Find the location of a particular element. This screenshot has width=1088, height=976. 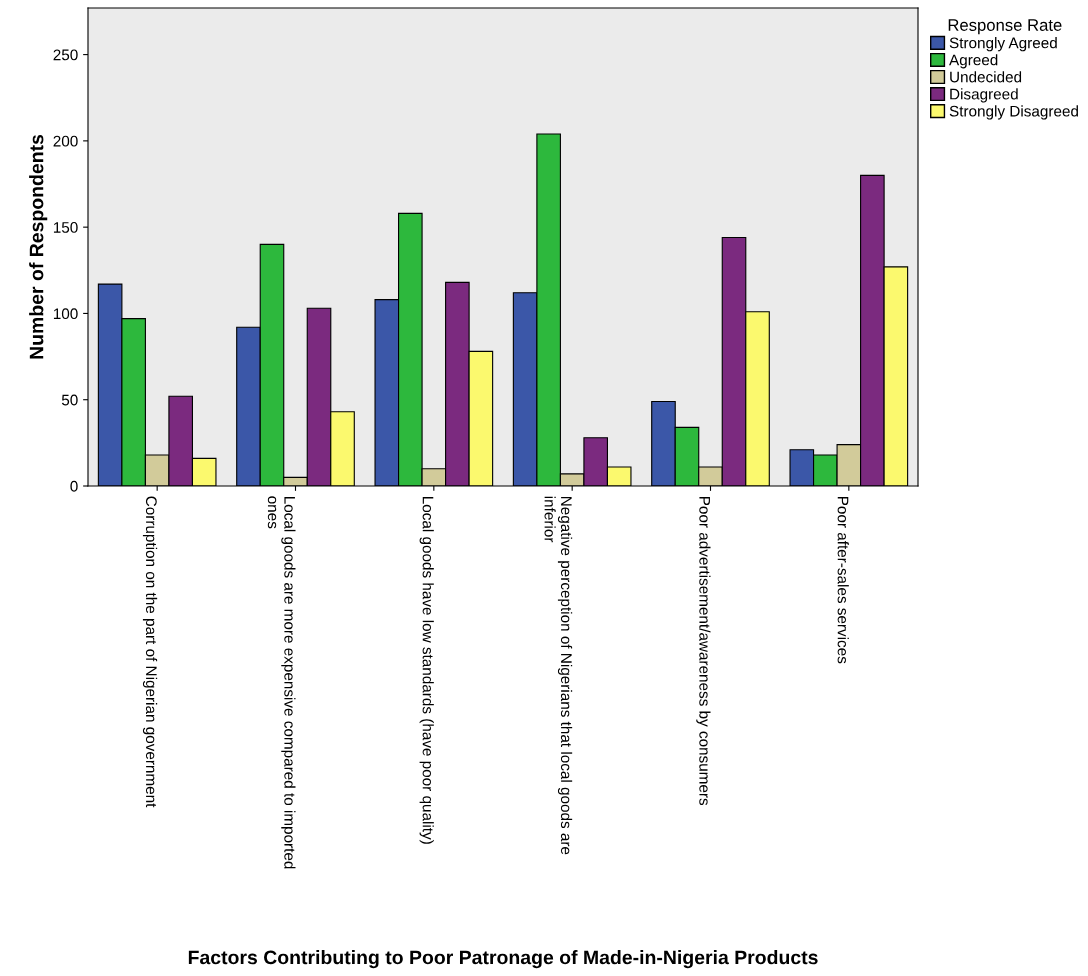

y-tick-label: 100 is located at coordinates (65, 314).